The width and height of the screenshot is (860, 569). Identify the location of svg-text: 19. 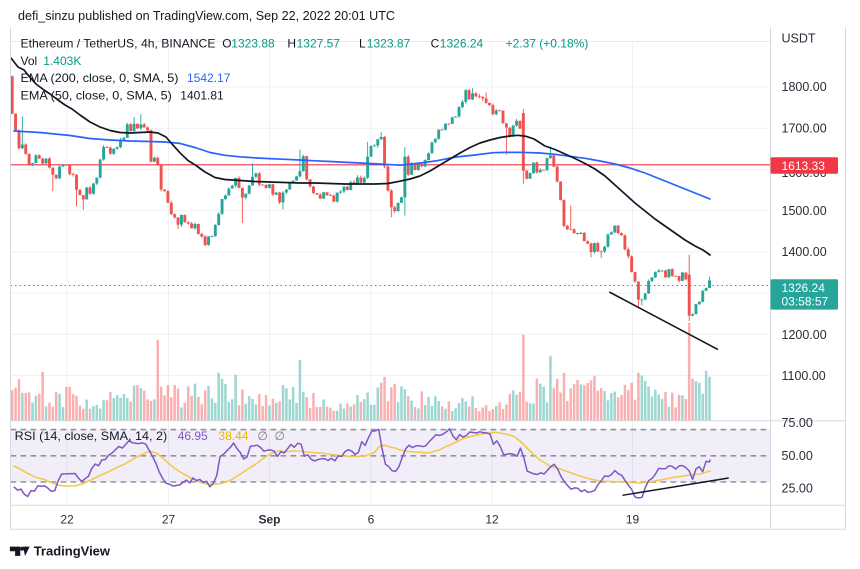
(633, 520).